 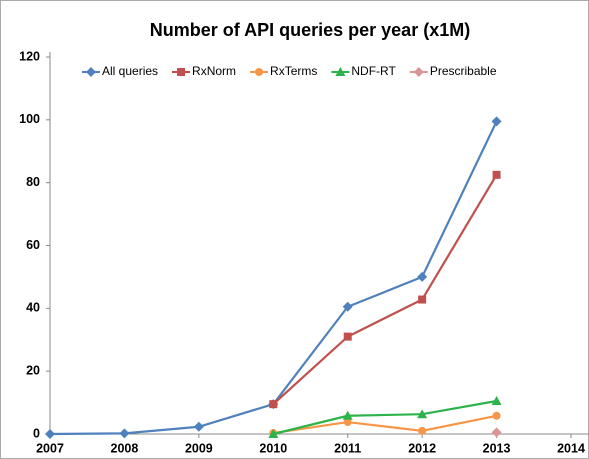 I want to click on chart-title: Number of API queries per year (x1M), so click(x=310, y=30).